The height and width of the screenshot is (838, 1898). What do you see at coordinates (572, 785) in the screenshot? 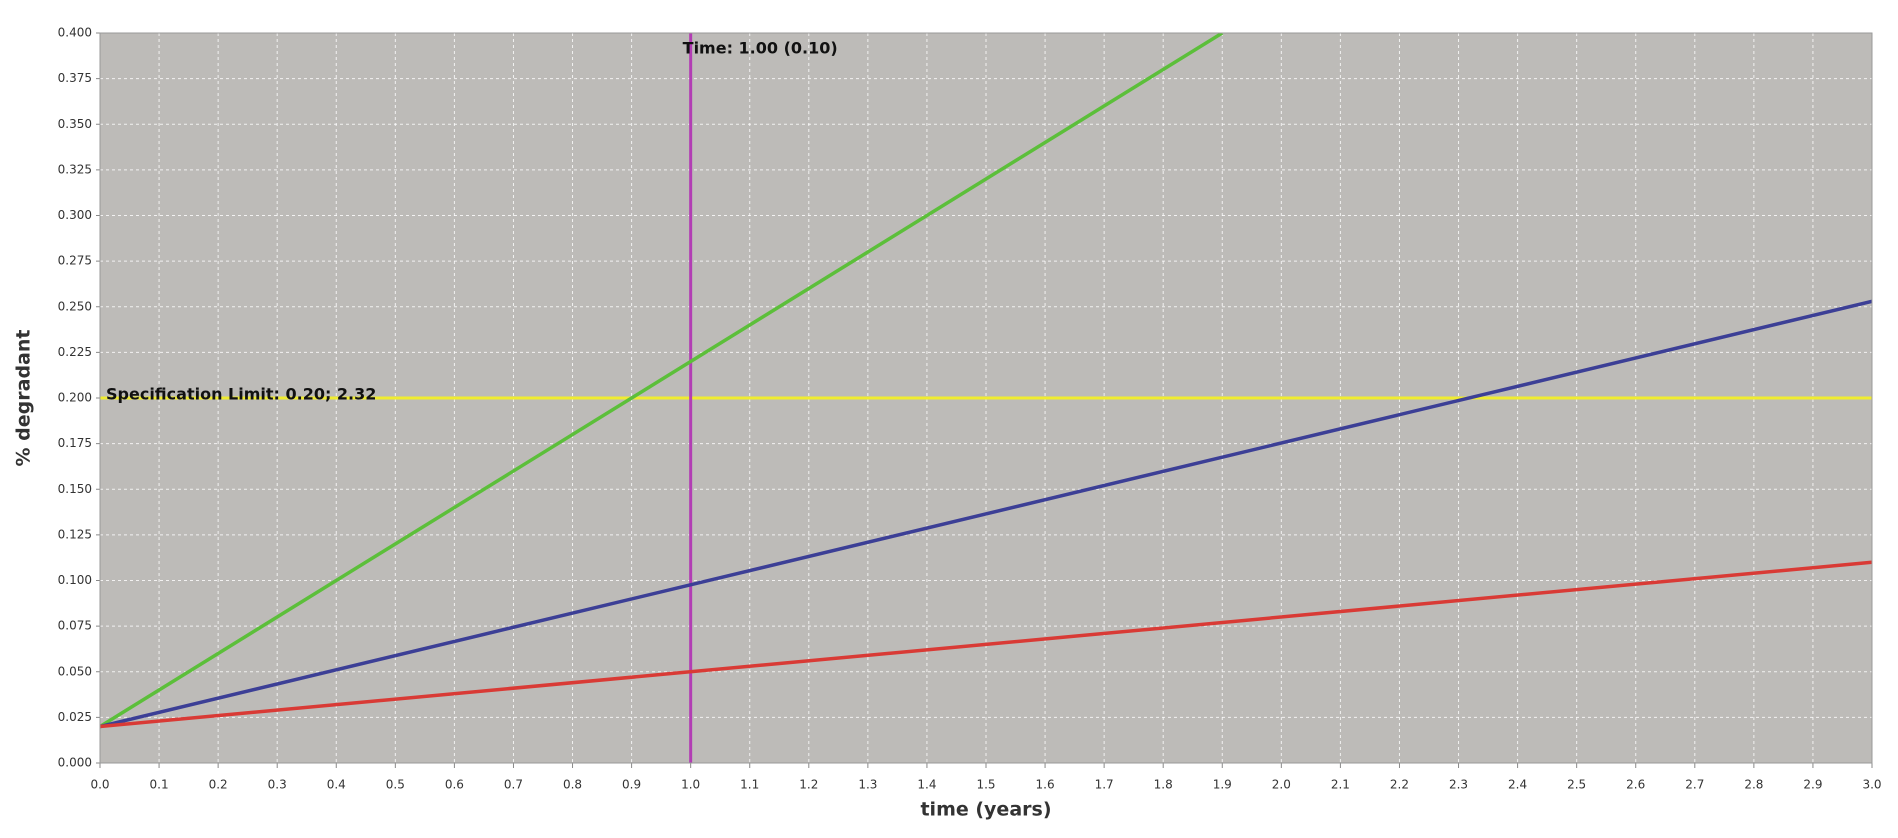
I see `x-tick-label: 0.8` at bounding box center [572, 785].